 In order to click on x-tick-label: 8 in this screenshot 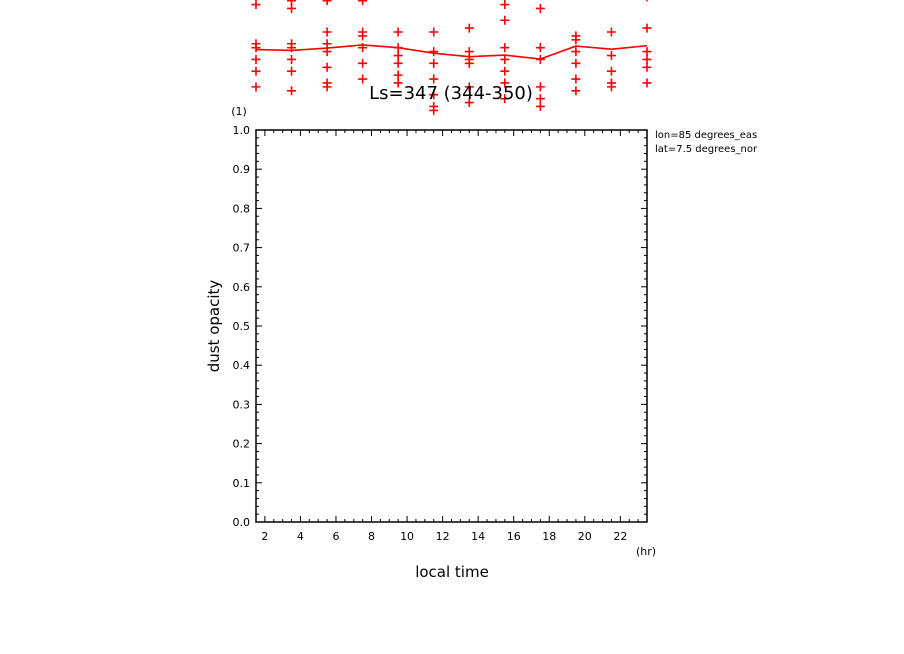, I will do `click(371, 536)`.